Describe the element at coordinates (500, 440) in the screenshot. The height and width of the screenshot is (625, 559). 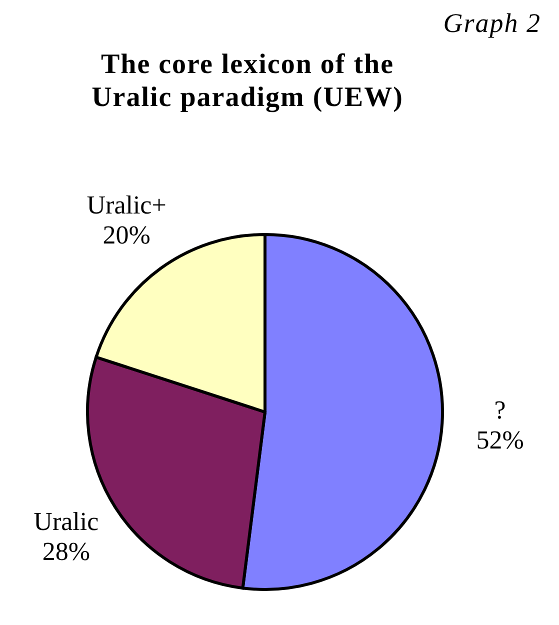
I see `data-label: 52%` at that location.